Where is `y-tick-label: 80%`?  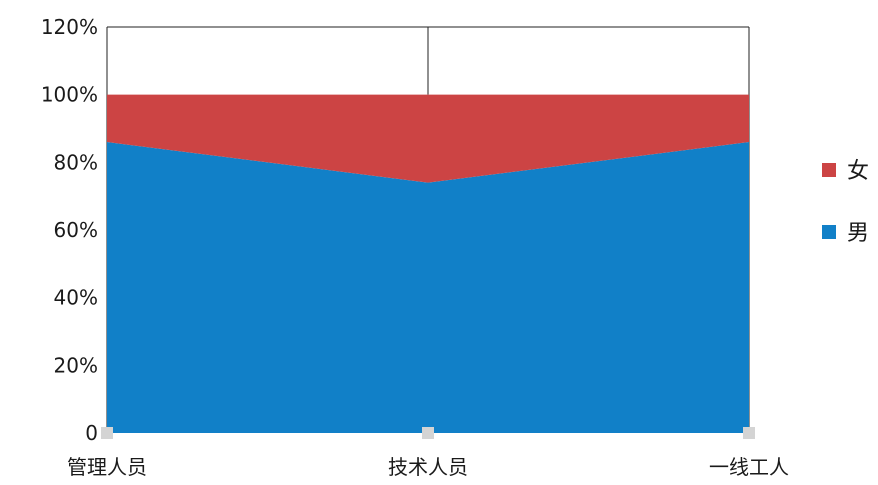 y-tick-label: 80% is located at coordinates (76, 162).